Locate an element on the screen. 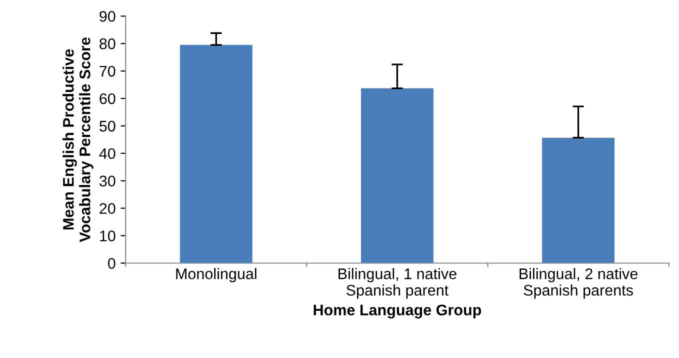 The width and height of the screenshot is (679, 358). y-tick-label: 50 is located at coordinates (108, 126).